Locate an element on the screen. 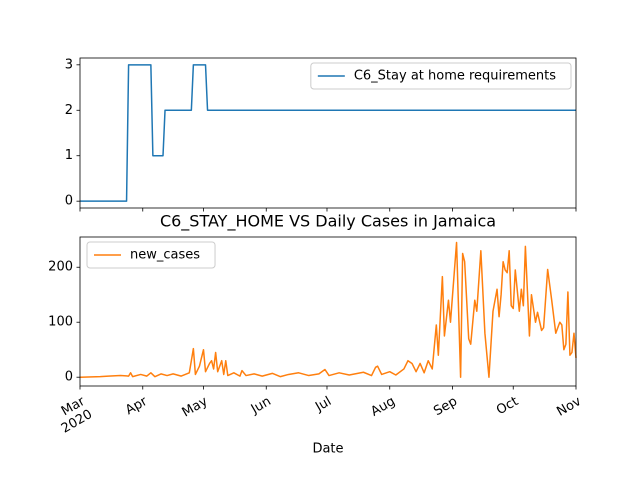 The image size is (640, 480). x-axis-label: Date is located at coordinates (327, 449).